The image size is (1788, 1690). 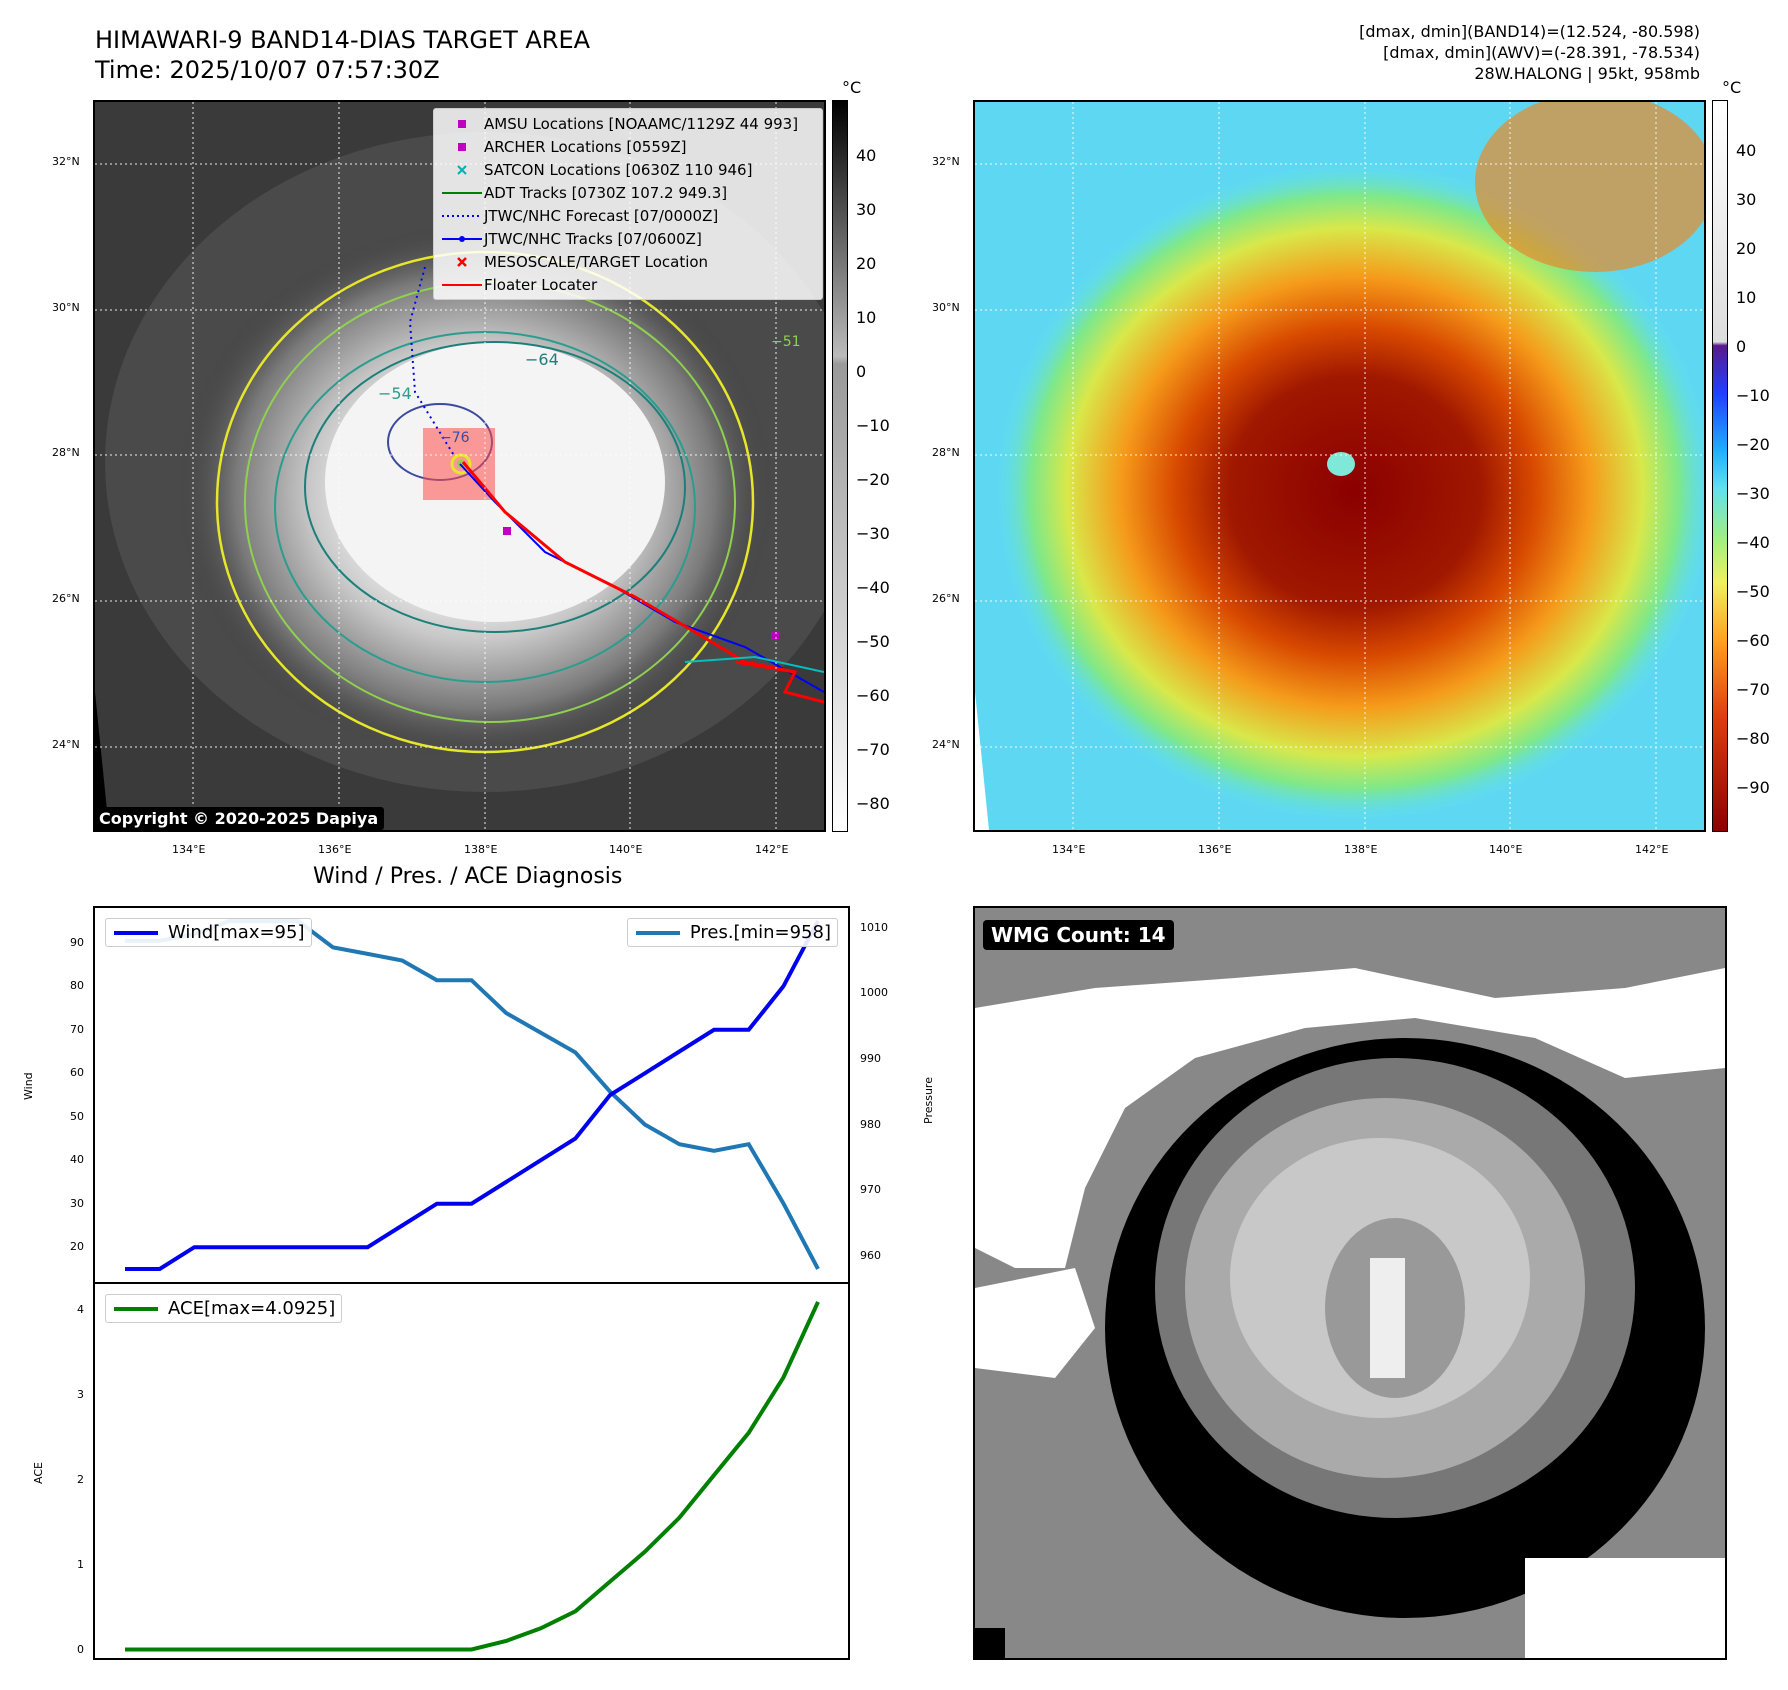 I want to click on legend-item-amsu: AMSU Locations [NOAAMC/1129Z 44 993], so click(x=628, y=124).